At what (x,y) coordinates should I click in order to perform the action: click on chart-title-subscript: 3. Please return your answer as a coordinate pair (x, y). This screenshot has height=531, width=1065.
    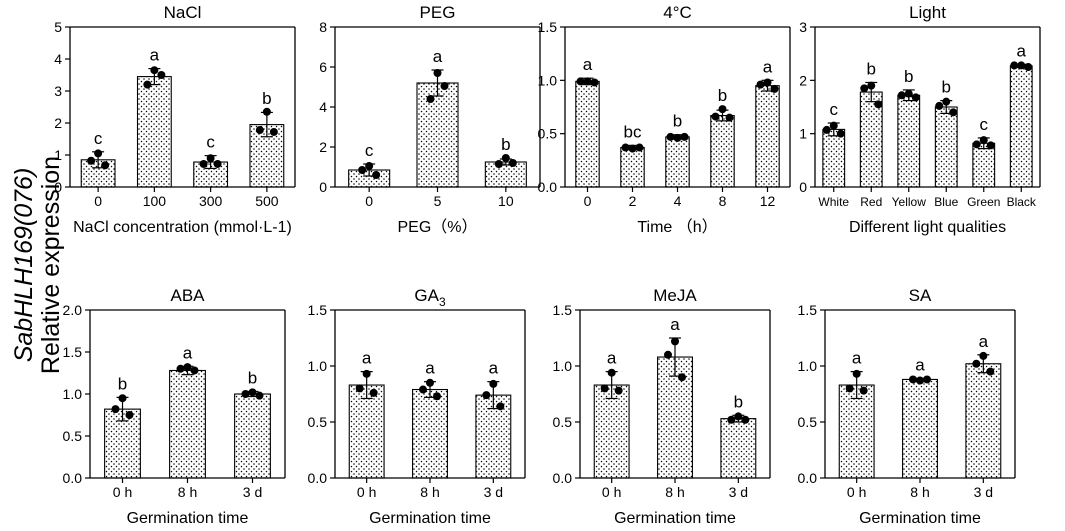
    Looking at the image, I should click on (442, 302).